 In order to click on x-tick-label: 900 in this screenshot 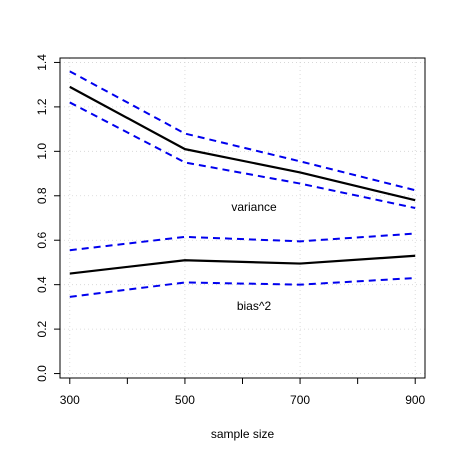, I will do `click(415, 400)`.